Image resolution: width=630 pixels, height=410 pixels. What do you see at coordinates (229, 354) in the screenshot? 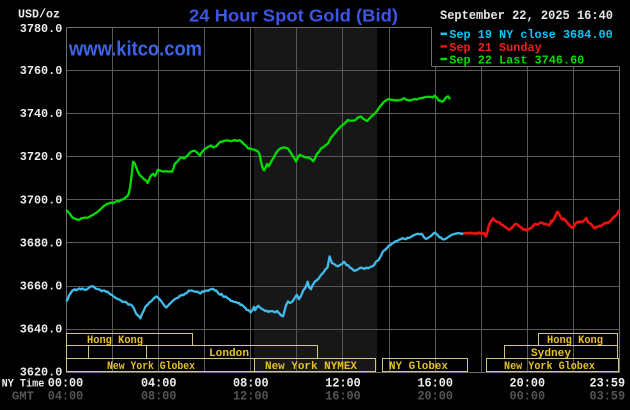
I see `svg-text: London` at bounding box center [229, 354].